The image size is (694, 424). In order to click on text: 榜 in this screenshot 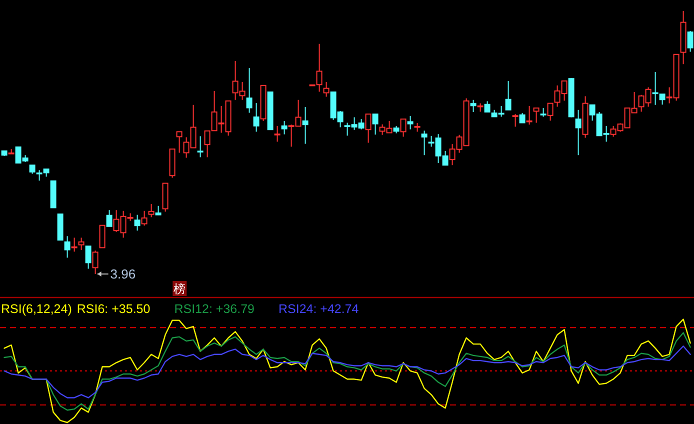, I will do `click(180, 289)`.